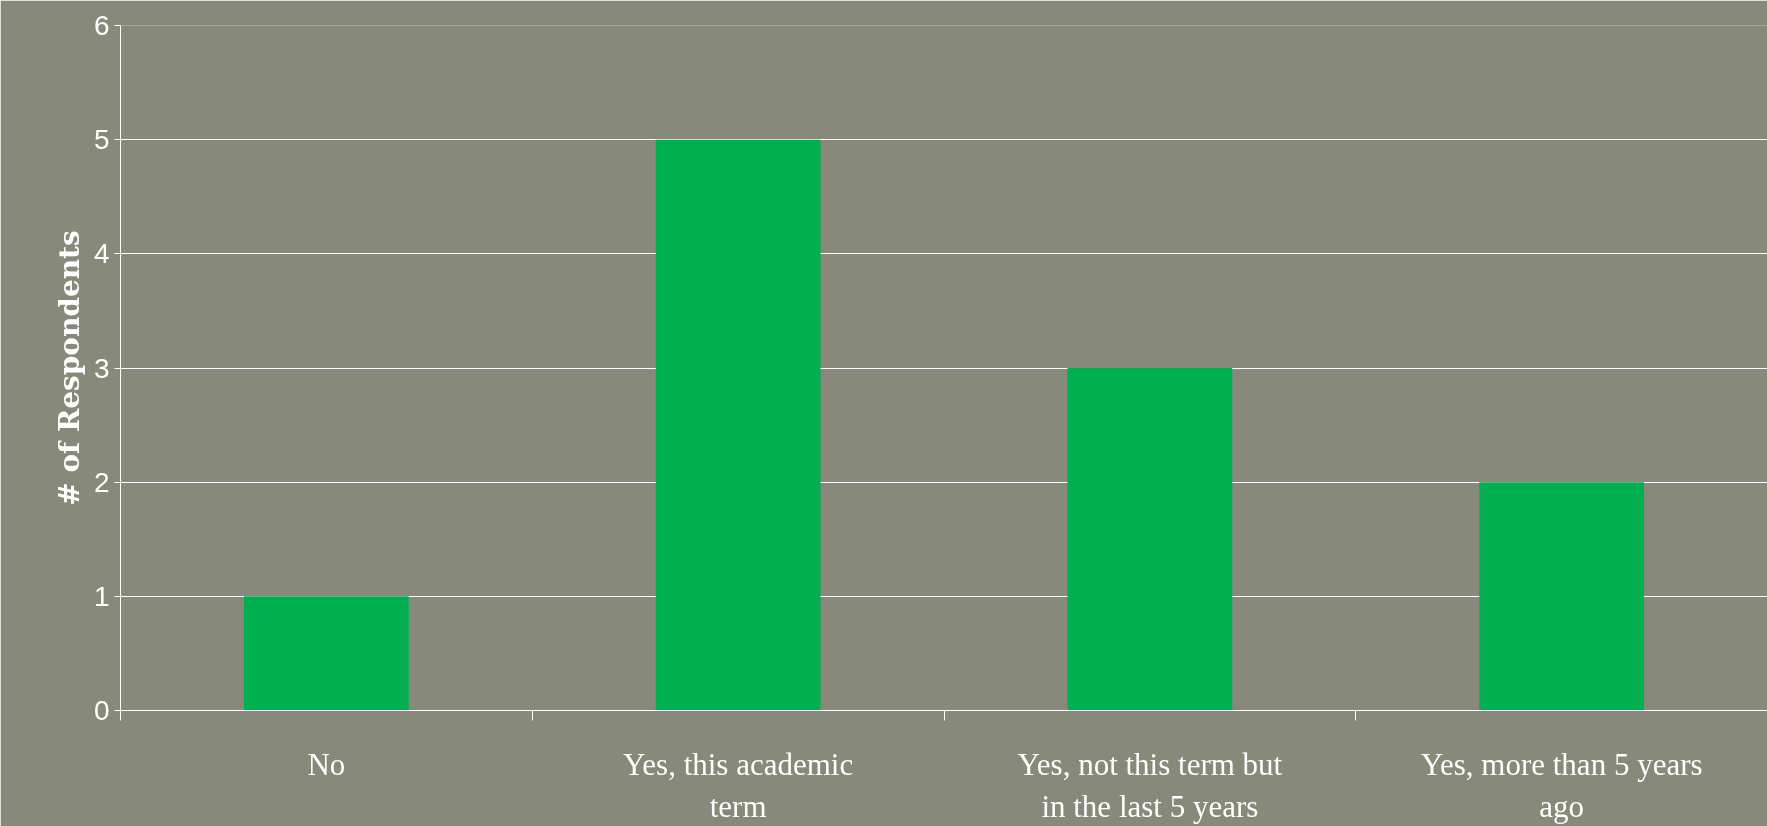 The image size is (1767, 826). What do you see at coordinates (101, 482) in the screenshot?
I see `y-tick-label: 2` at bounding box center [101, 482].